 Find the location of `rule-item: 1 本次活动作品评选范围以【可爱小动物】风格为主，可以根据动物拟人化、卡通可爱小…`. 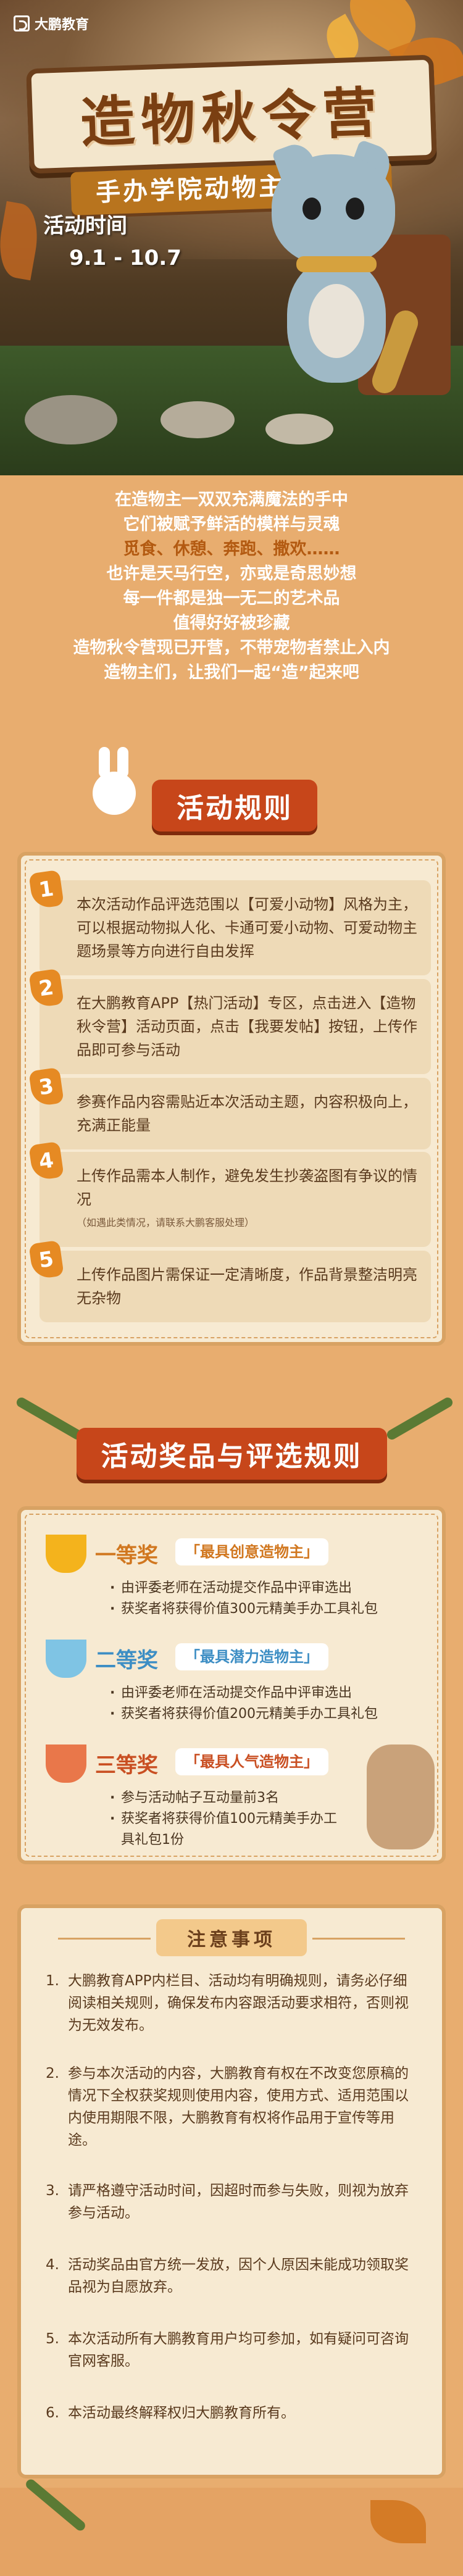

rule-item: 1 本次活动作品评选范围以【可爱小动物】风格为主，可以根据动物拟人化、卡通可爱小… is located at coordinates (229, 922).